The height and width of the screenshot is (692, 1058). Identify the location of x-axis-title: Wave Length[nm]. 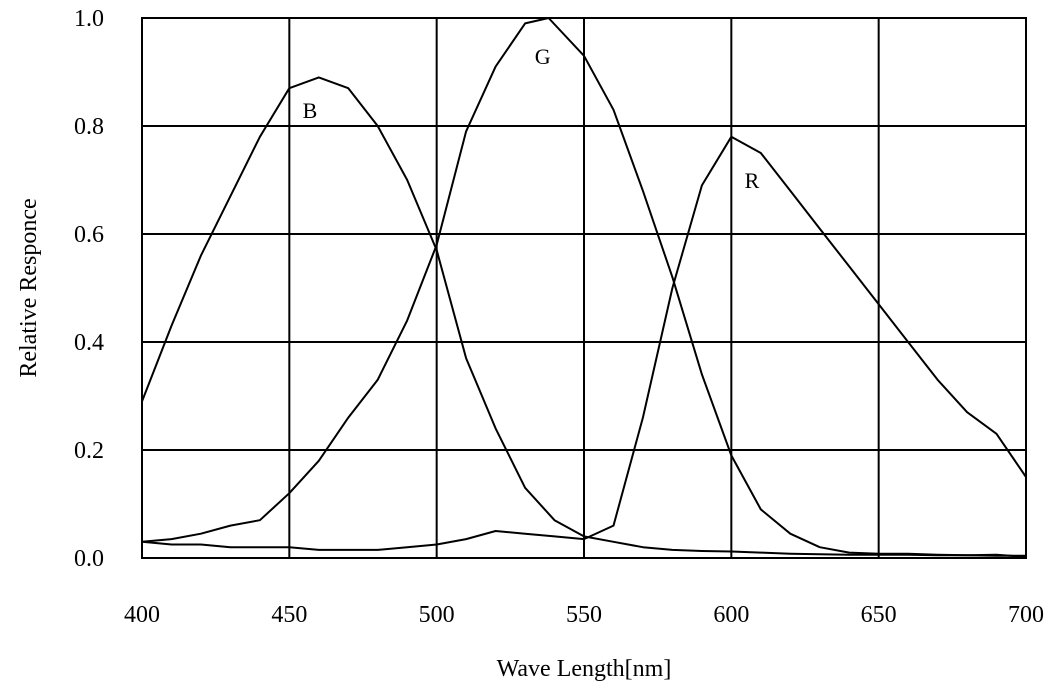
(584, 669).